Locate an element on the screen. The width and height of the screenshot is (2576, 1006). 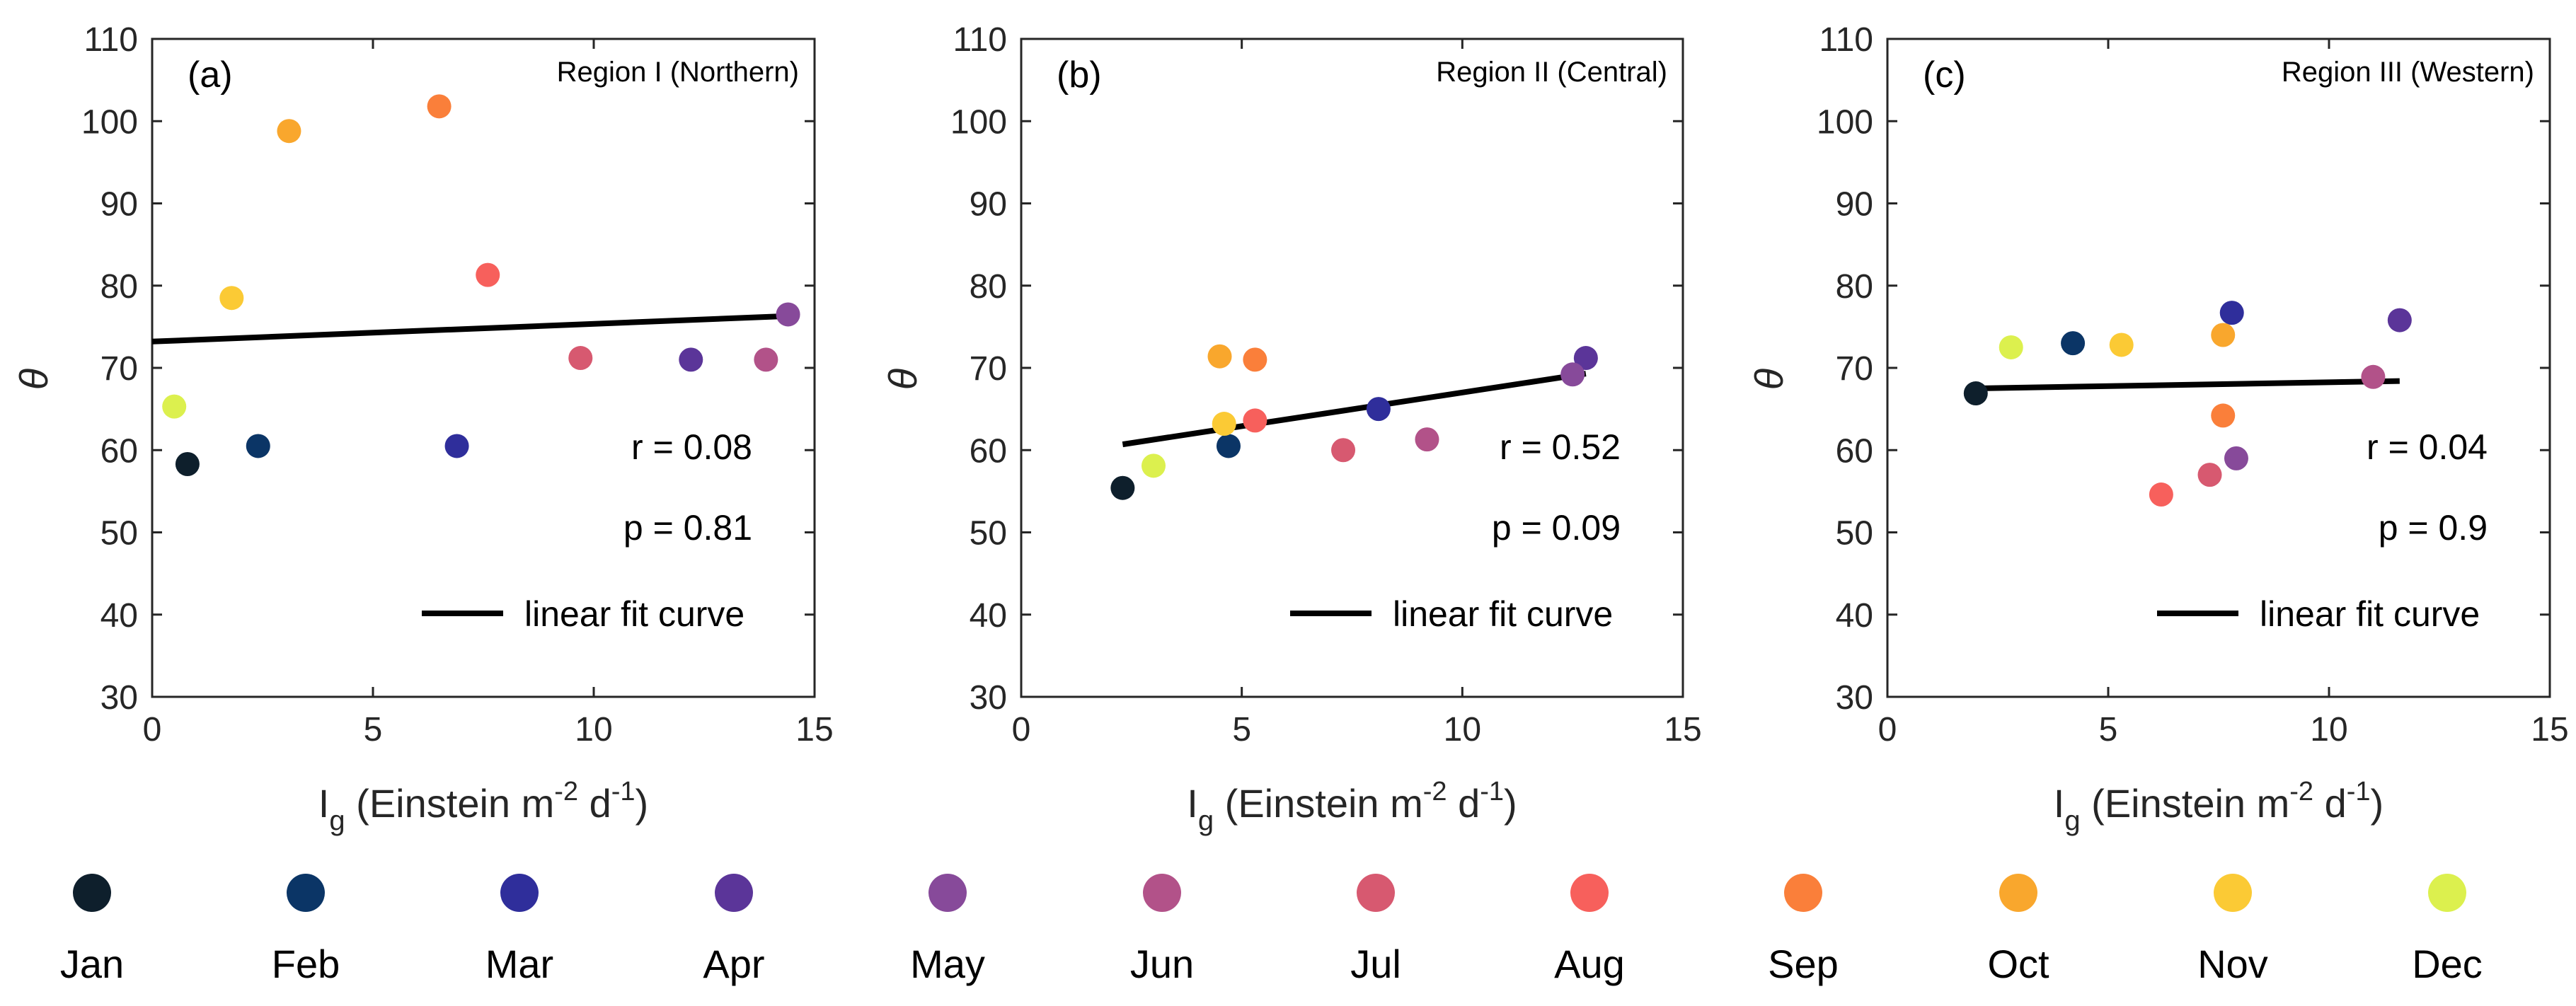
legend-marker-jan is located at coordinates (92, 893).